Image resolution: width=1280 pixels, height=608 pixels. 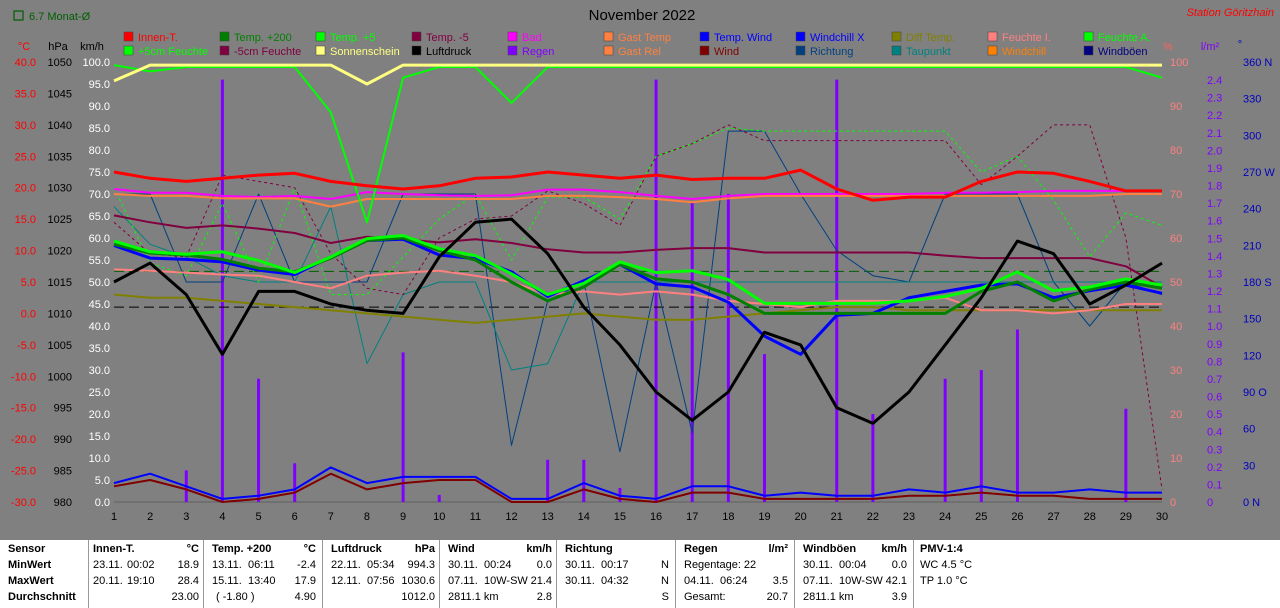 What do you see at coordinates (242, 549) in the screenshot?
I see `temp-title: Temp. +200` at bounding box center [242, 549].